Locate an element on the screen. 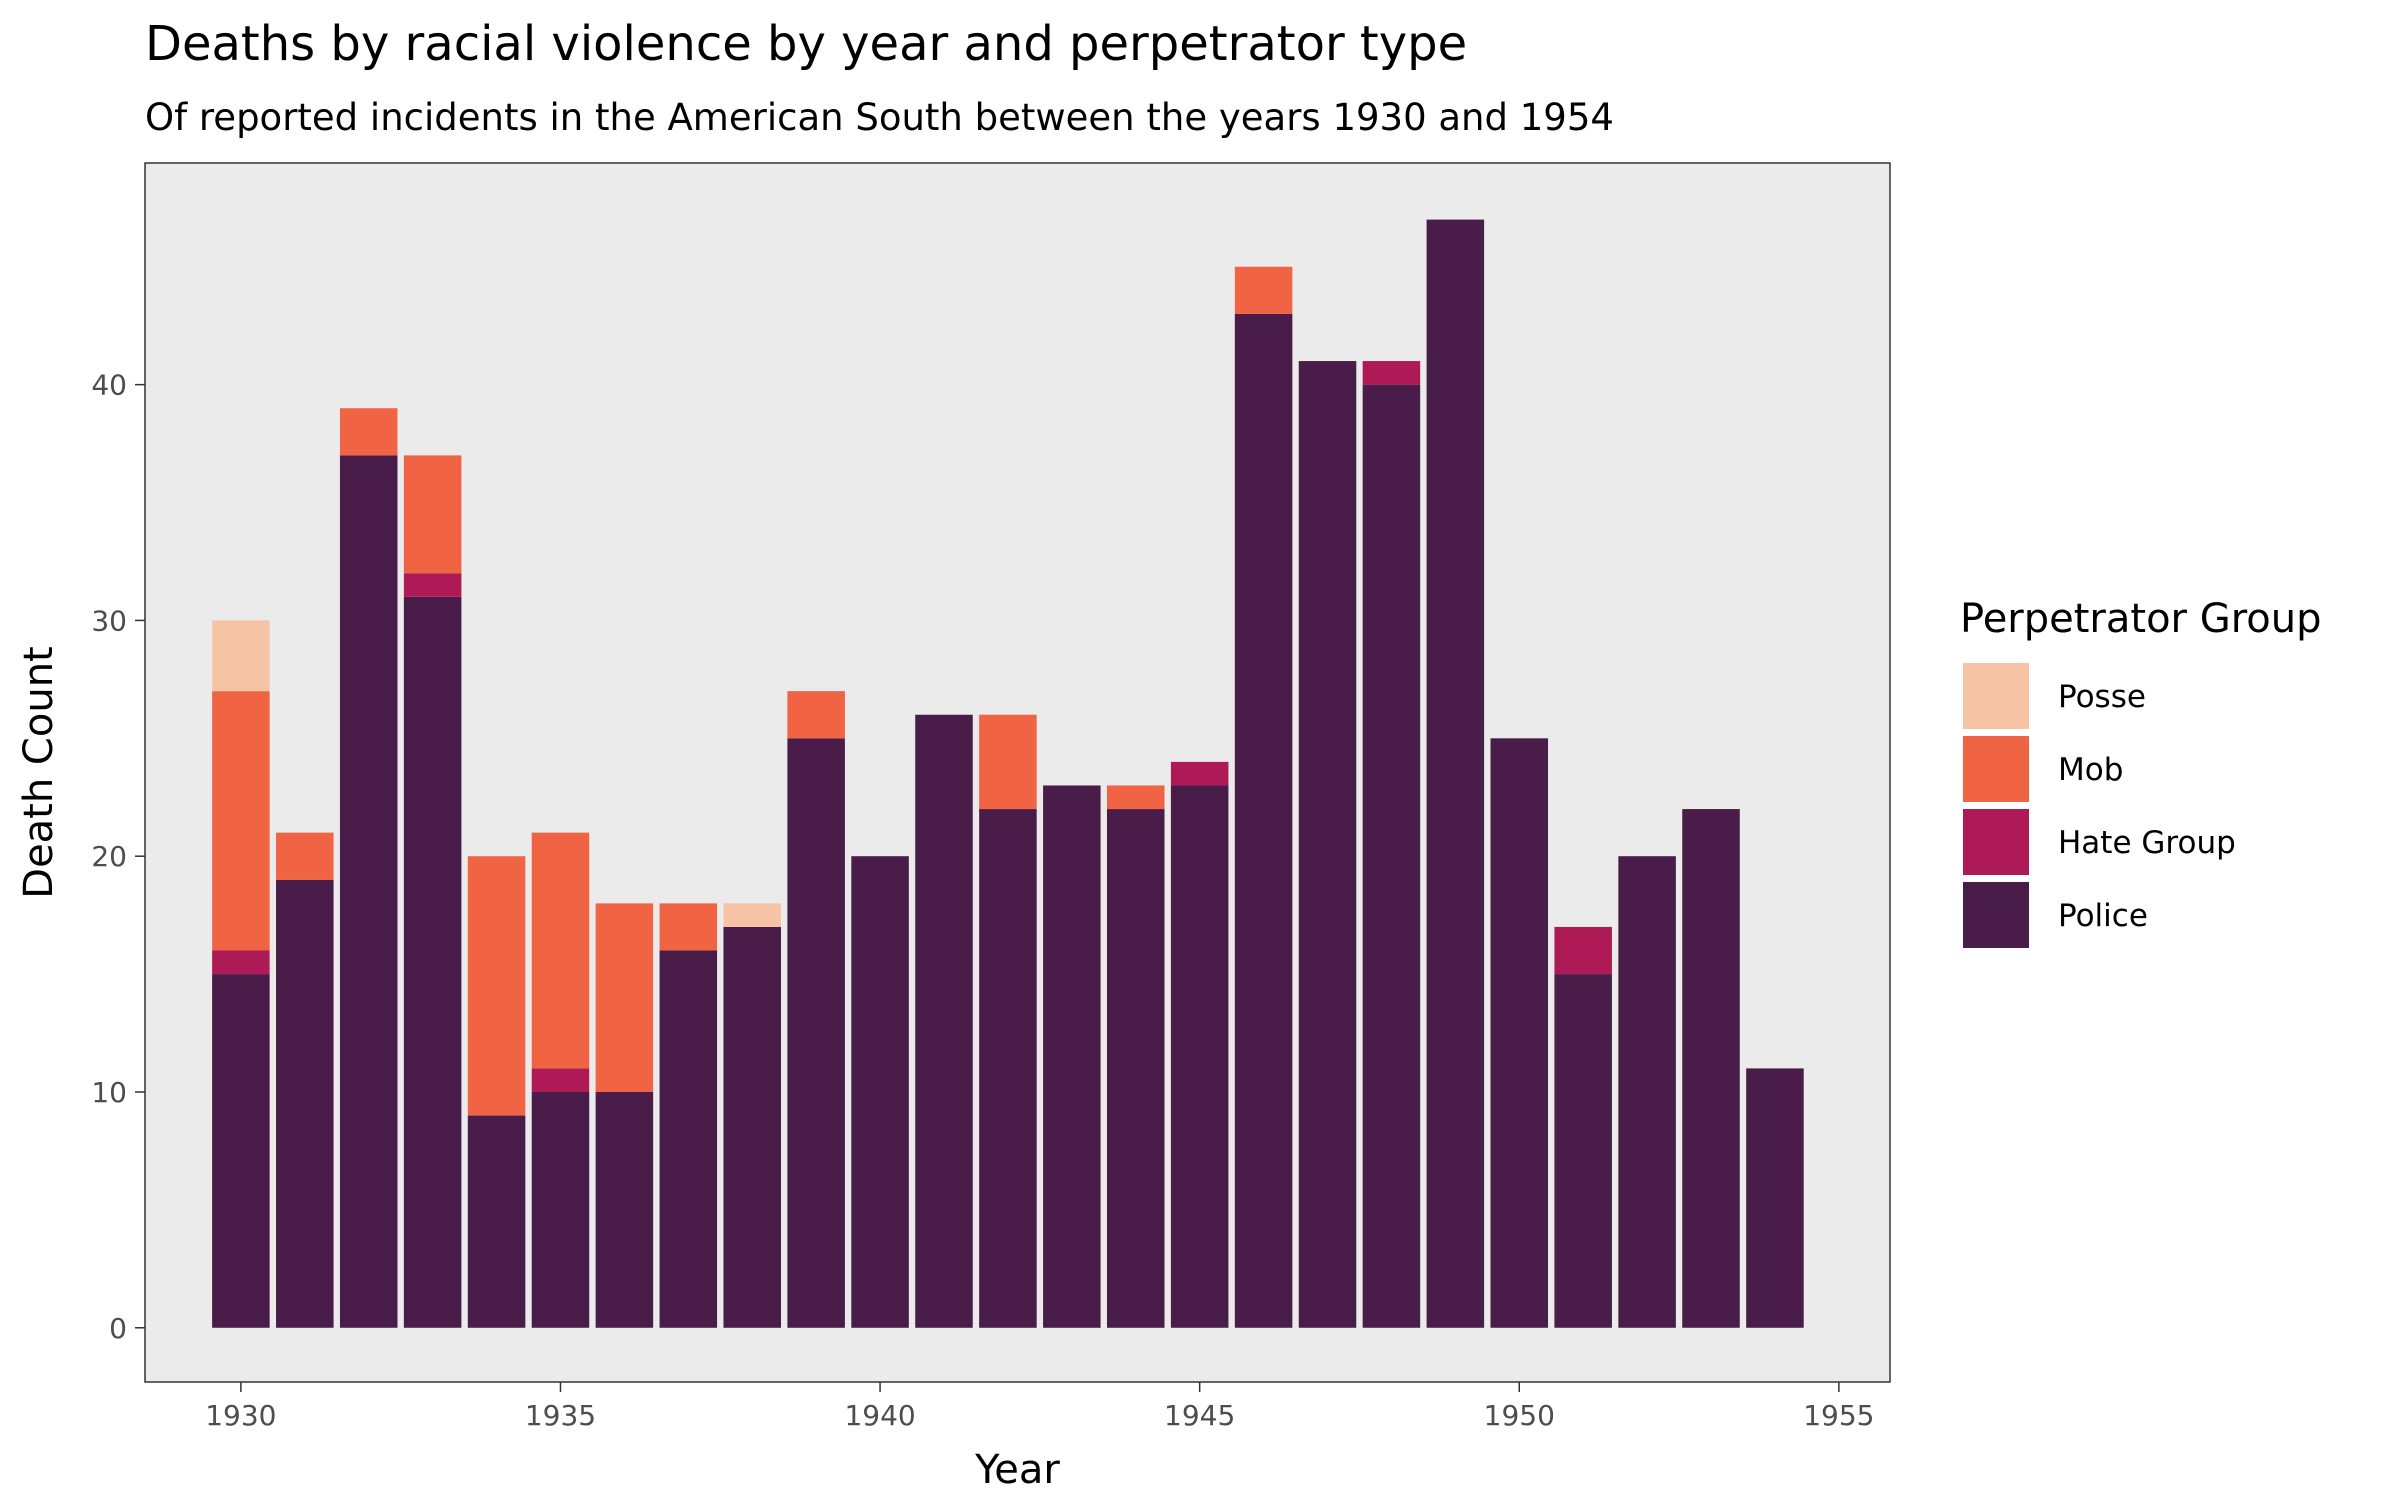 The height and width of the screenshot is (1500, 2400). bar-1948-hate-group is located at coordinates (1391, 373).